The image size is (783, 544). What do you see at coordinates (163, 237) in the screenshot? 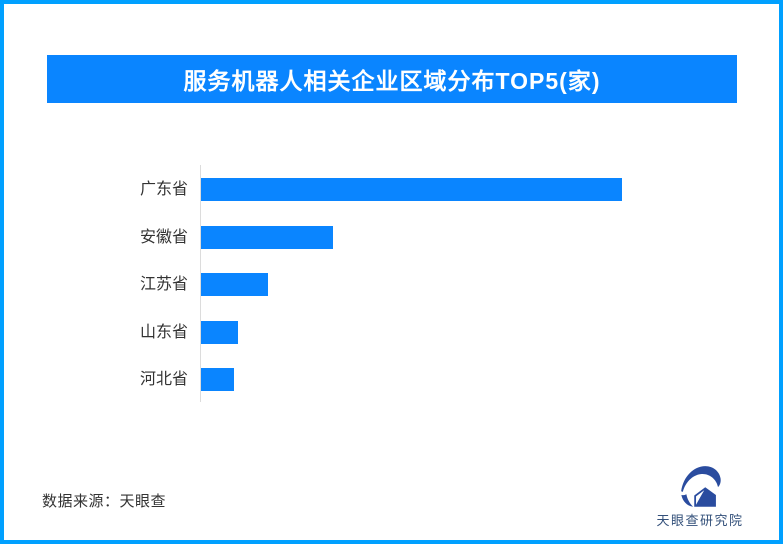
I see `category-label: 安徽省` at bounding box center [163, 237].